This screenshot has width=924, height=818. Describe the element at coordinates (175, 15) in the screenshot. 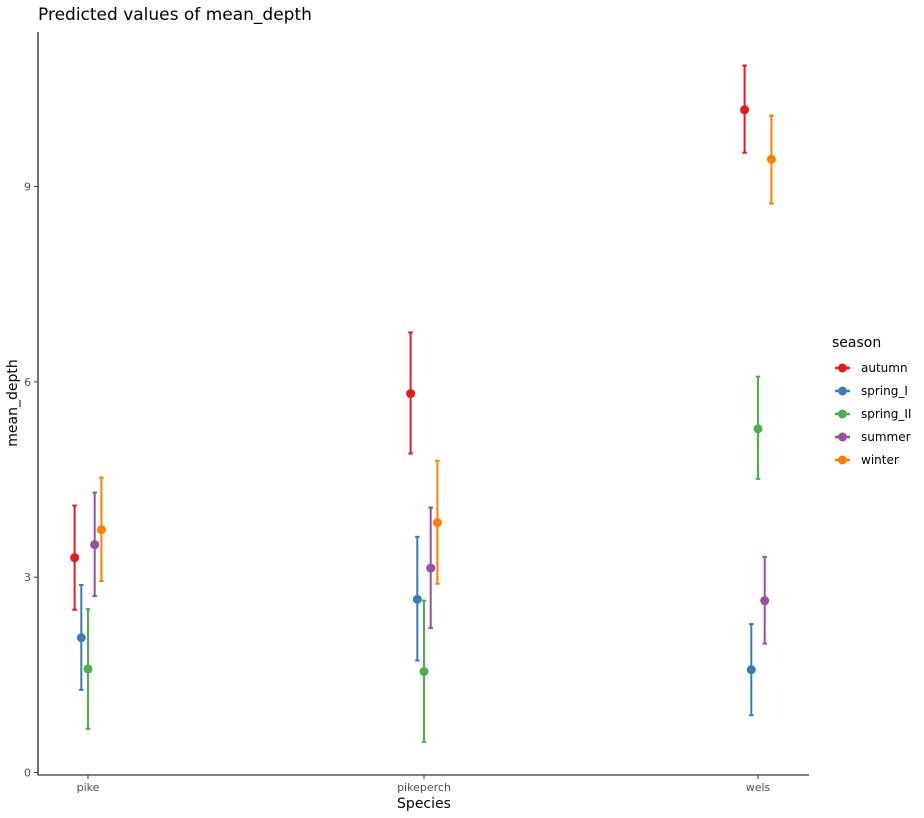

I see `chart-title: Predicted values of mean_depth` at that location.